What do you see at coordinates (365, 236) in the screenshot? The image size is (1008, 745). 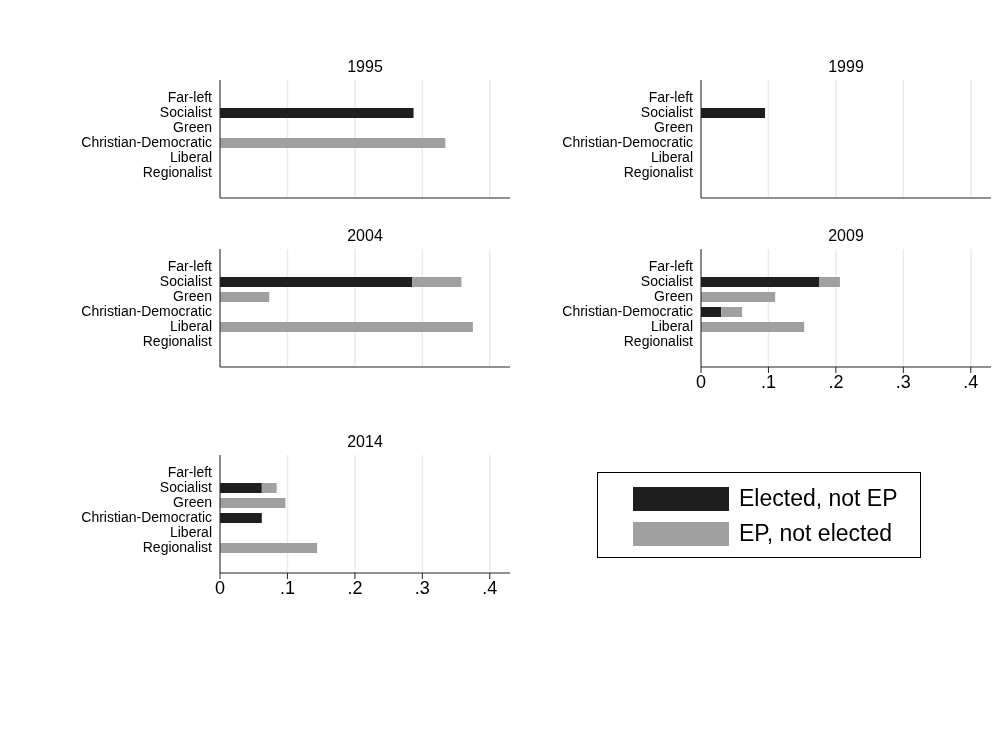 I see `chart-title: 2004` at bounding box center [365, 236].